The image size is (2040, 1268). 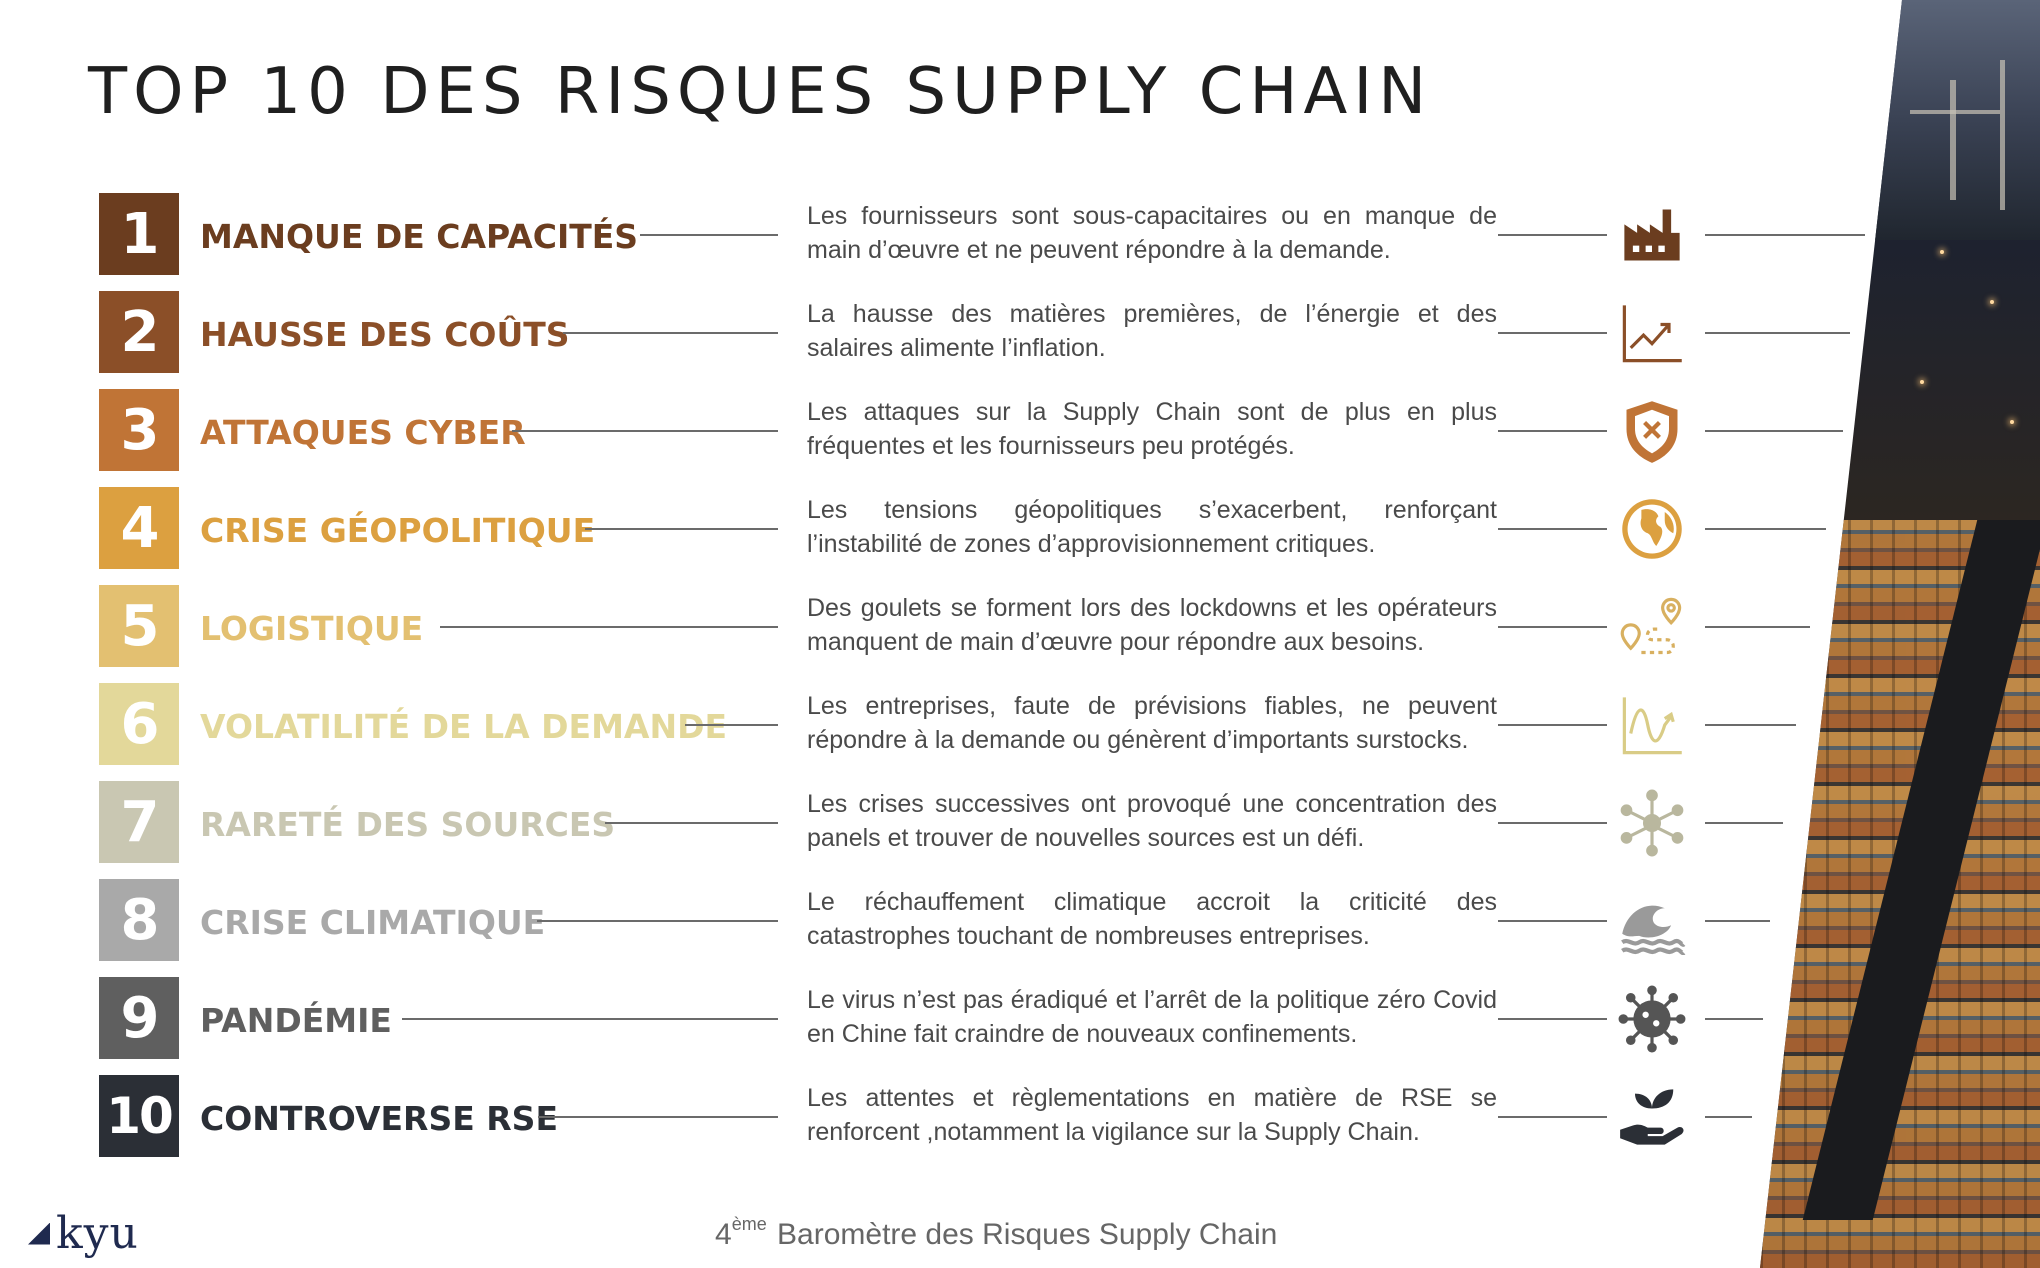 I want to click on footer-ordinal: 4, so click(x=723, y=1234).